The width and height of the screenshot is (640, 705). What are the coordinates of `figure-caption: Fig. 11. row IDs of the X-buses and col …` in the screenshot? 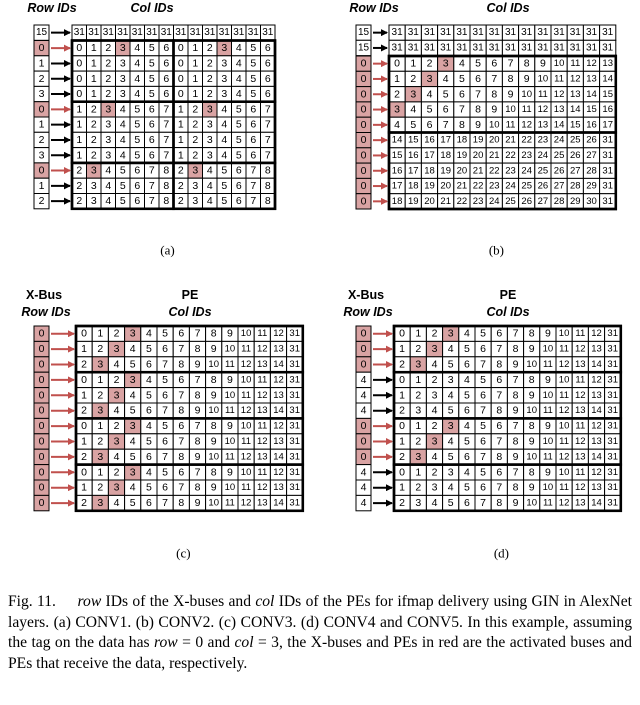 It's located at (320, 633).